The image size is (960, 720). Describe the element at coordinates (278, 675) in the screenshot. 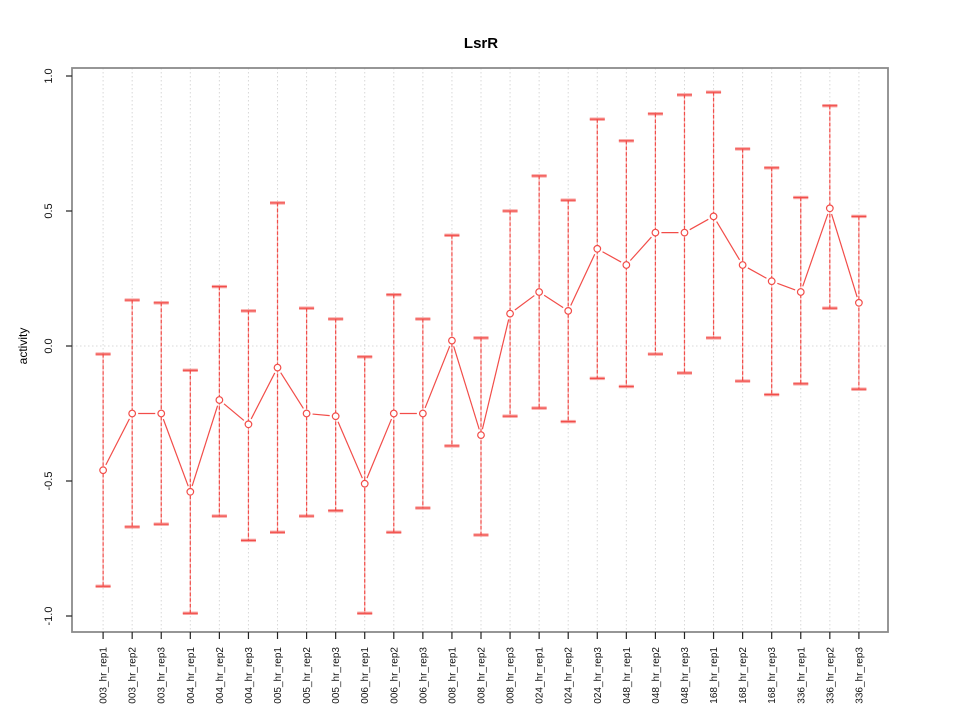

I see `x-tick-label: 005_hr_rep1` at that location.